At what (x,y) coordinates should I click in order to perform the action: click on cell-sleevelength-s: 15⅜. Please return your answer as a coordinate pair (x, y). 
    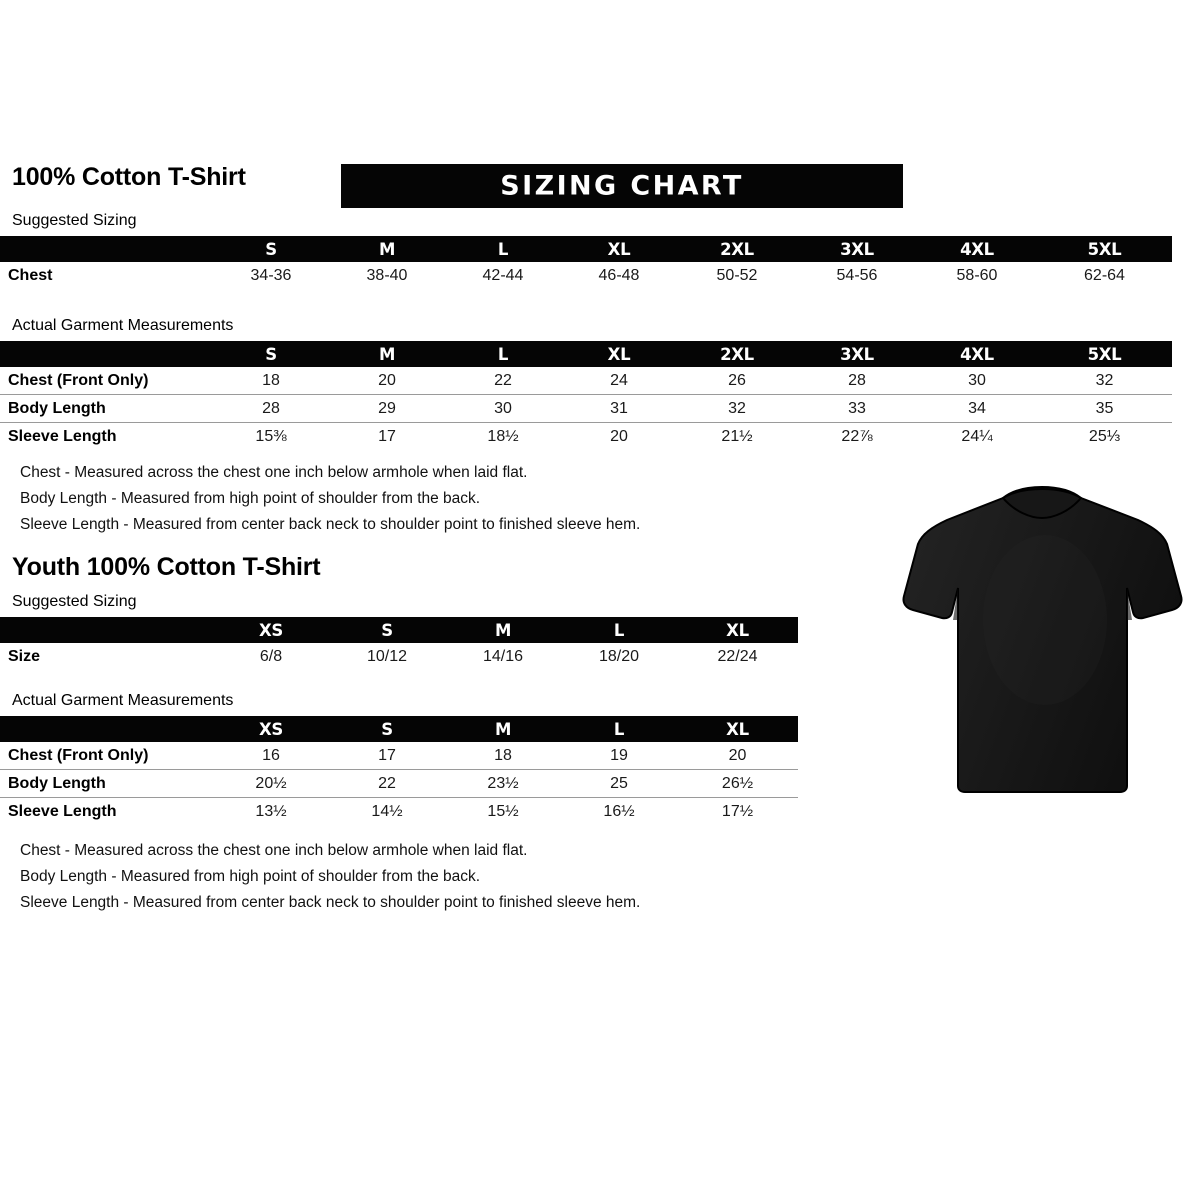
    Looking at the image, I should click on (271, 436).